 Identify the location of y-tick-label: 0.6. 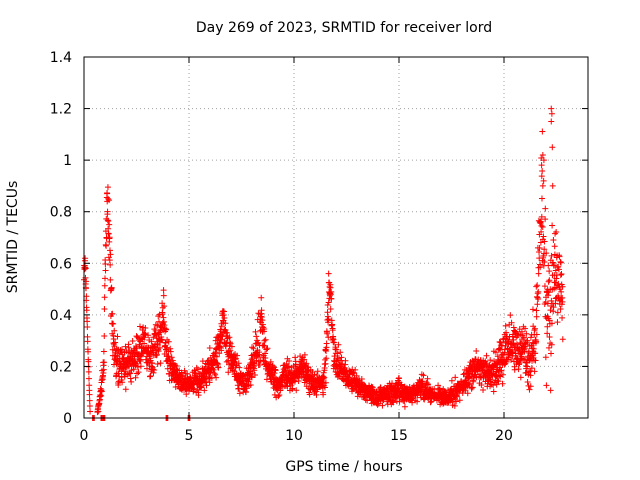
(61, 264).